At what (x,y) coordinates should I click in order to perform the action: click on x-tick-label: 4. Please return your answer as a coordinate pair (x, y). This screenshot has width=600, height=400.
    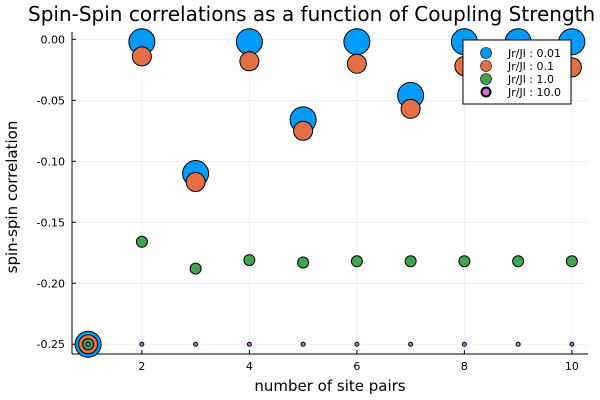
    Looking at the image, I should click on (249, 366).